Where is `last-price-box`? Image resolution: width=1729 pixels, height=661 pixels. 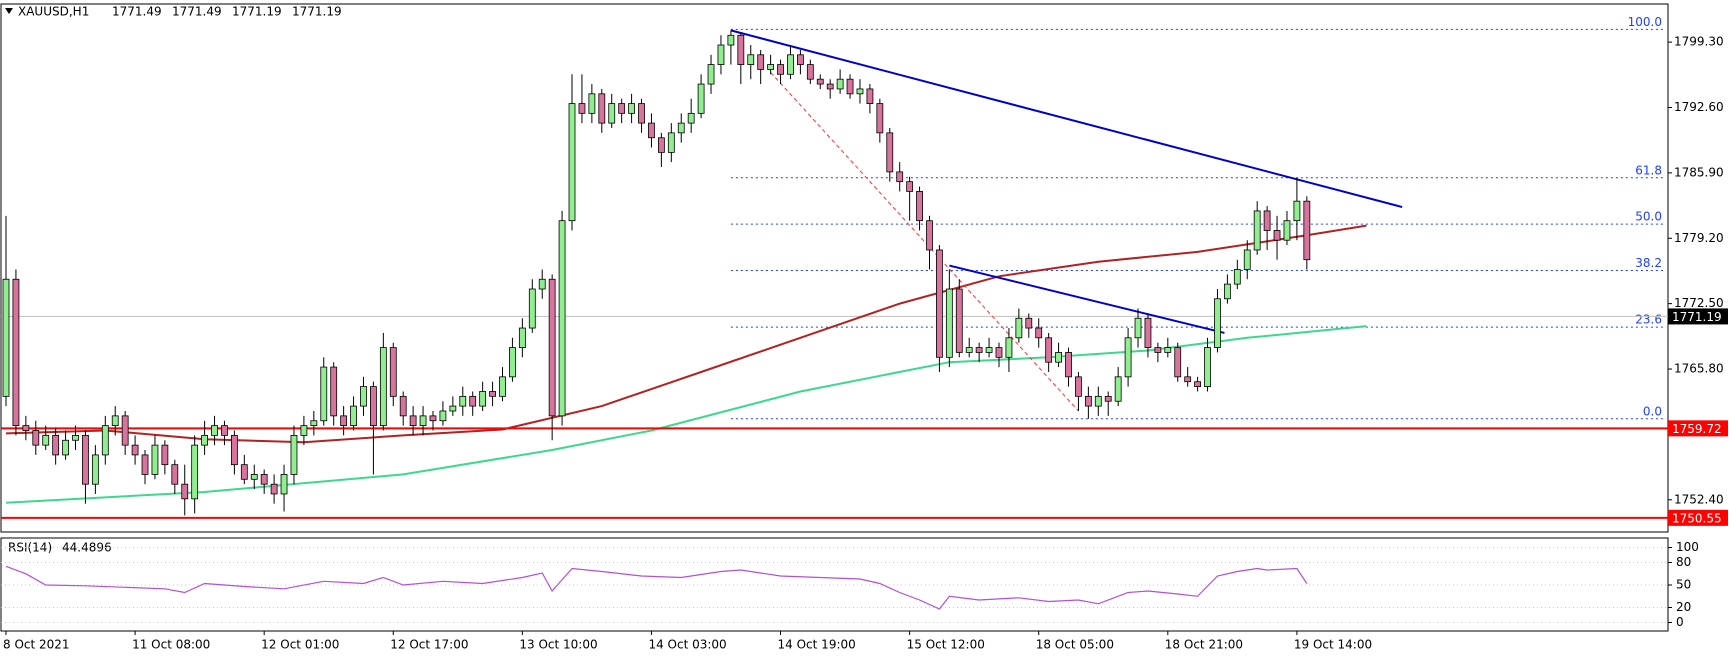 last-price-box is located at coordinates (1698, 316).